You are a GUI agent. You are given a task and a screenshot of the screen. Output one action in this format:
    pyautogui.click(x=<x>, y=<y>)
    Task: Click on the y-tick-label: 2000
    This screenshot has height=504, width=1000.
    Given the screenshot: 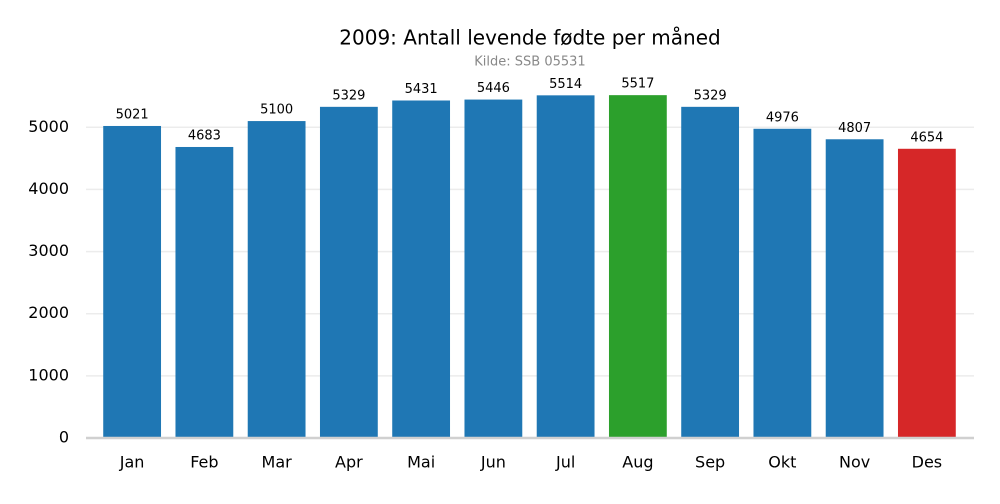 What is the action you would take?
    pyautogui.click(x=48, y=312)
    